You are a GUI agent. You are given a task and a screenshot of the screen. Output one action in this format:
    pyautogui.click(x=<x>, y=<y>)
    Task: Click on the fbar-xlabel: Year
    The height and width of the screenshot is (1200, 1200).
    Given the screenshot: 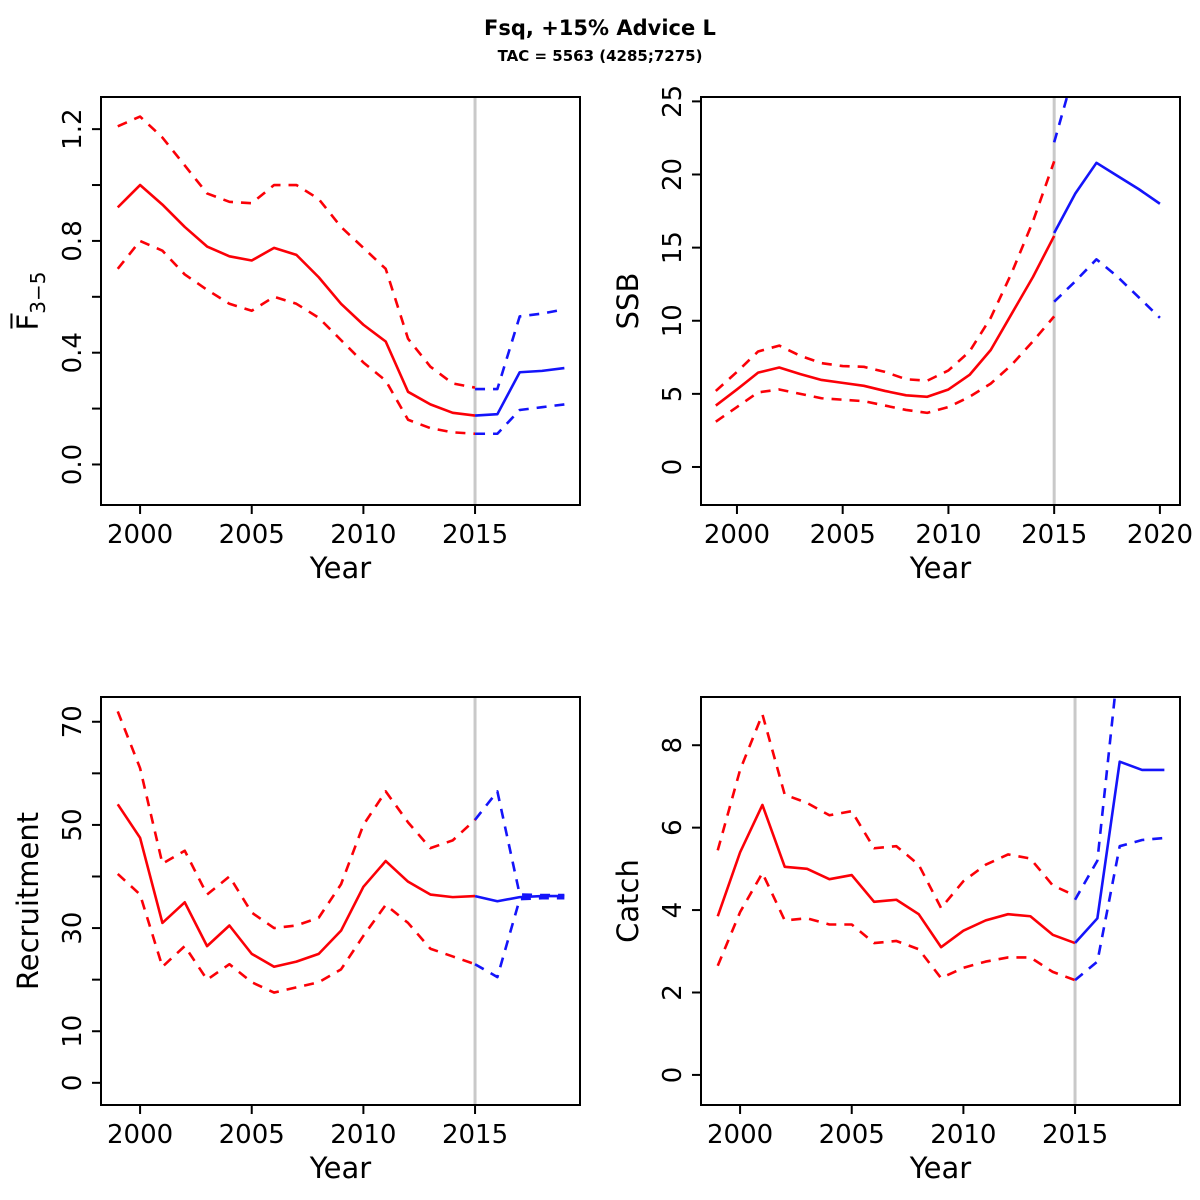 What is the action you would take?
    pyautogui.click(x=340, y=568)
    